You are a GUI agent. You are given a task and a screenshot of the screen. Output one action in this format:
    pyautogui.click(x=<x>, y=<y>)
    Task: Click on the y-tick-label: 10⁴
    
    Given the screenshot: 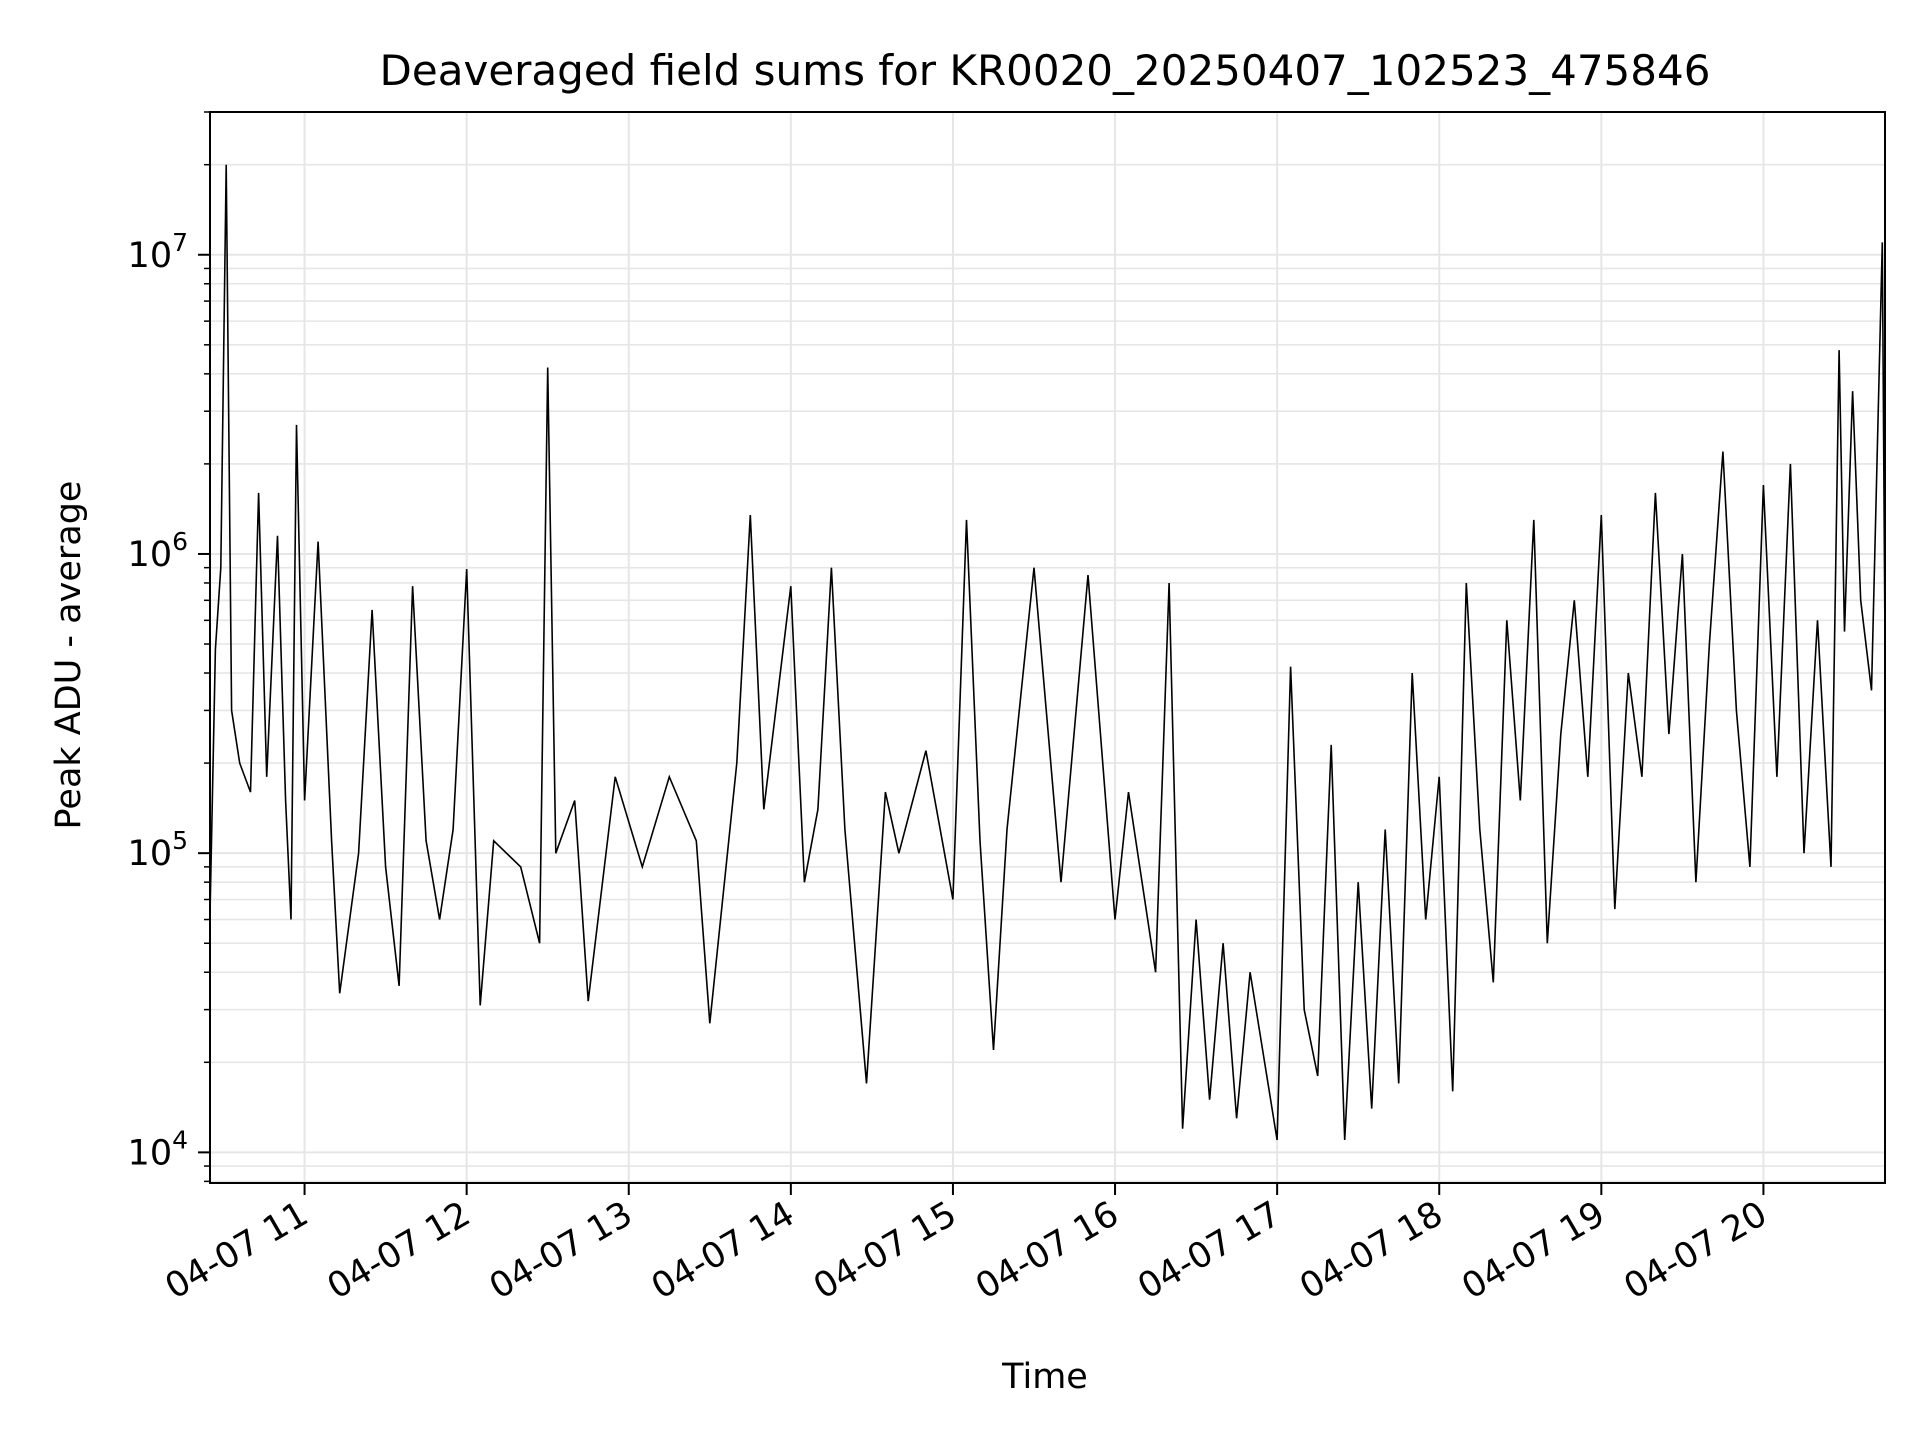 What is the action you would take?
    pyautogui.click(x=158, y=1149)
    